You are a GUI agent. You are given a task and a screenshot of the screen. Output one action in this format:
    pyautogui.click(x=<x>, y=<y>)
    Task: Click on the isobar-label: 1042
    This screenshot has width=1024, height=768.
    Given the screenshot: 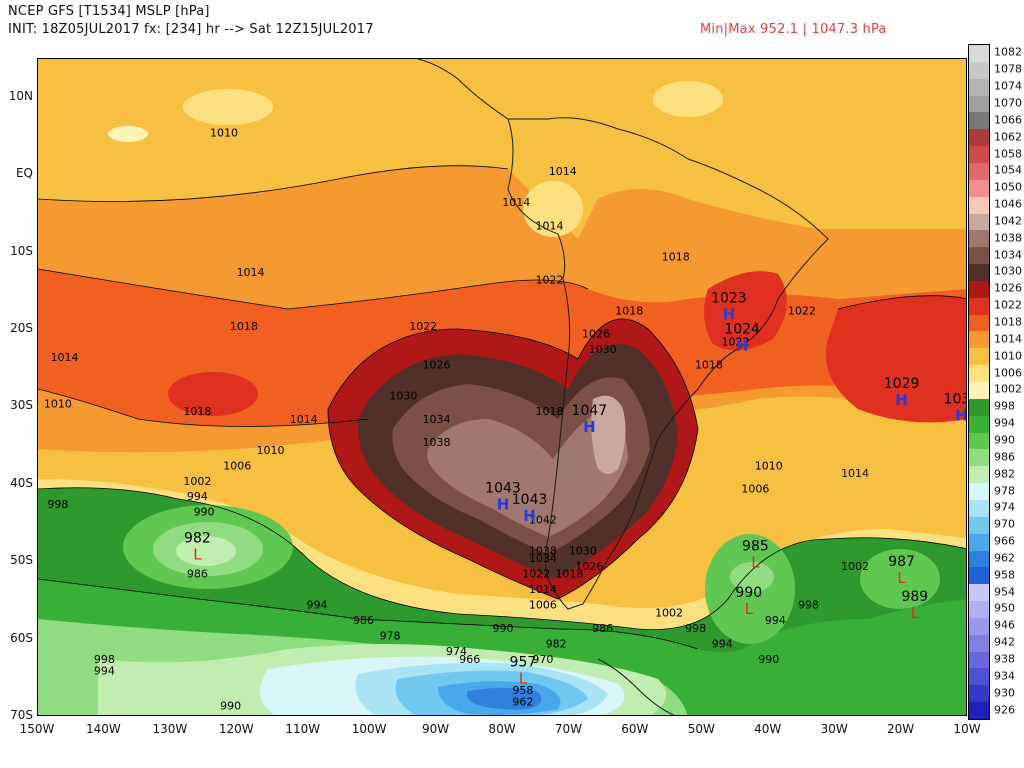 What is the action you would take?
    pyautogui.click(x=543, y=519)
    